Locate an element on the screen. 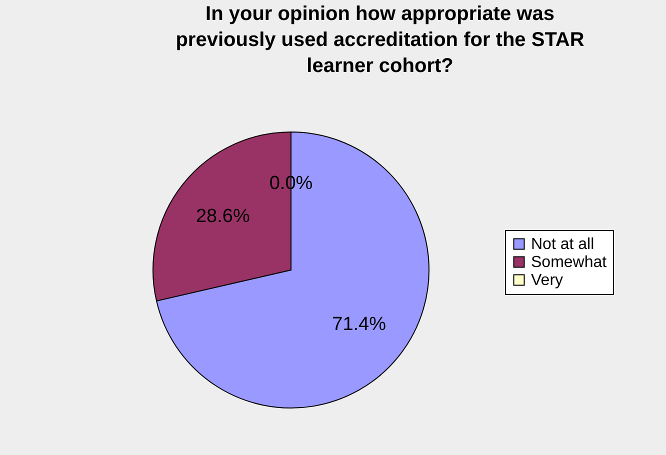 This screenshot has width=666, height=455. legend-label: Very is located at coordinates (547, 280).